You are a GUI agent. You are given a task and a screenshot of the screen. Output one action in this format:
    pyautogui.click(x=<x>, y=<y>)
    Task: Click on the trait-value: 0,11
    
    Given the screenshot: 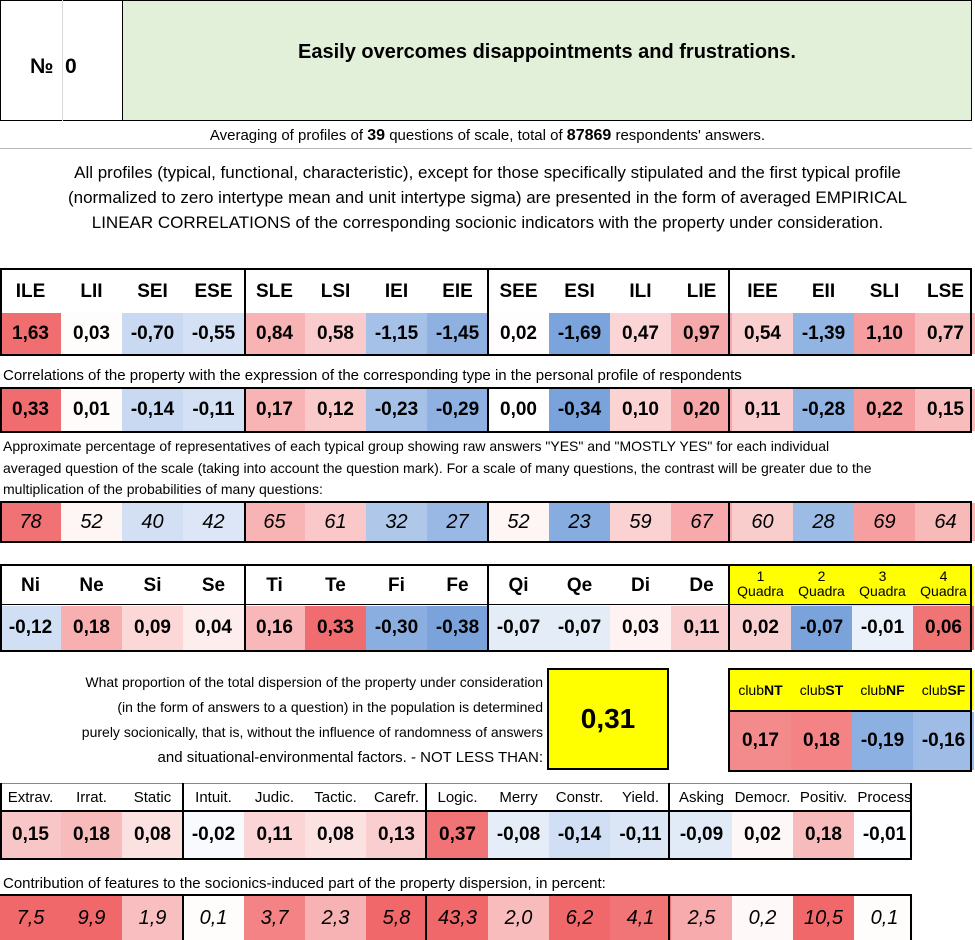 What is the action you would take?
    pyautogui.click(x=274, y=835)
    